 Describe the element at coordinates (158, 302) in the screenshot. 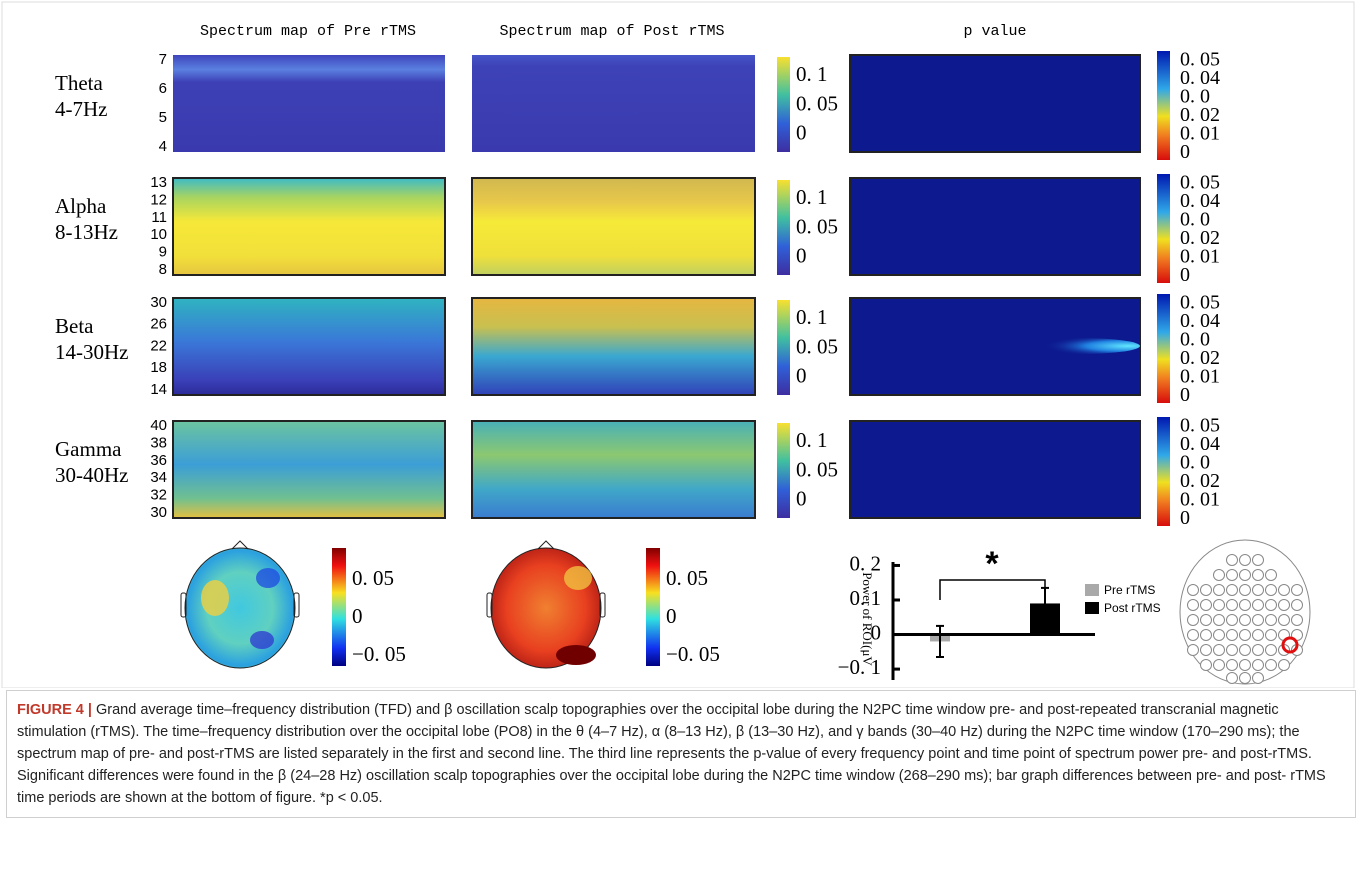

I see `y-tick-label: 30` at that location.